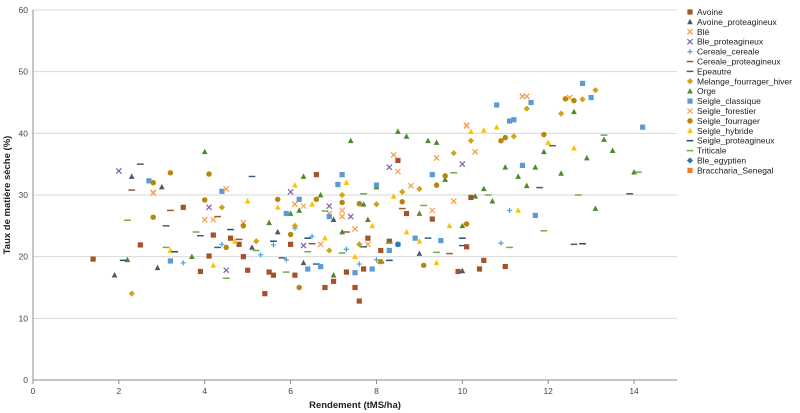  I want to click on x-tick-label: 2, so click(118, 391).